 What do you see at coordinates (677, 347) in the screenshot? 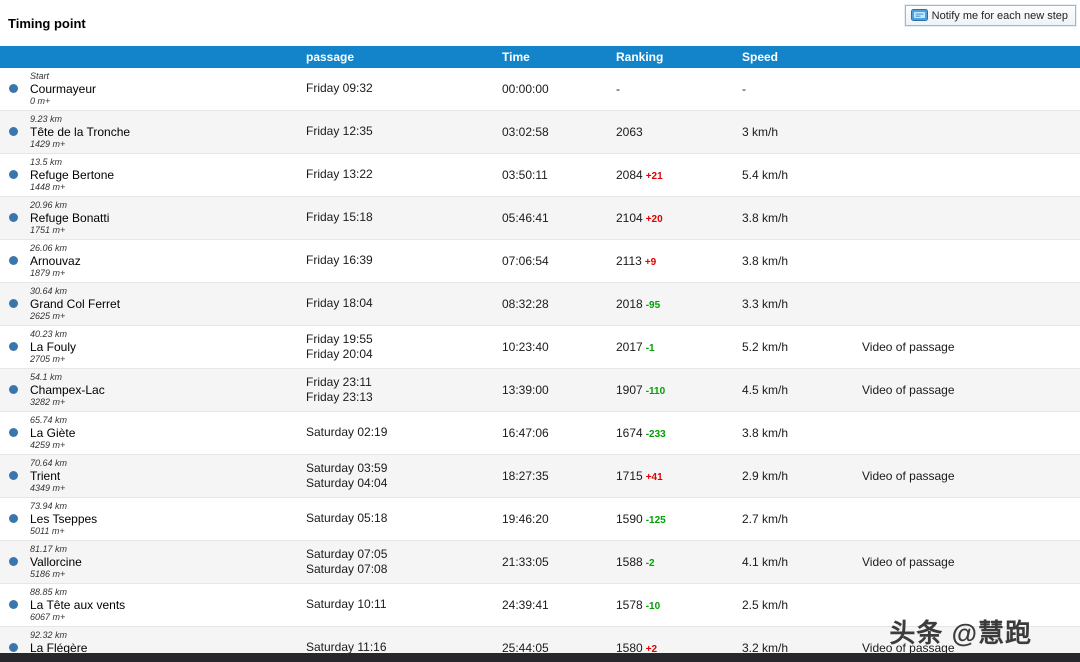
I see `ranking-cell: 2017 -1` at bounding box center [677, 347].